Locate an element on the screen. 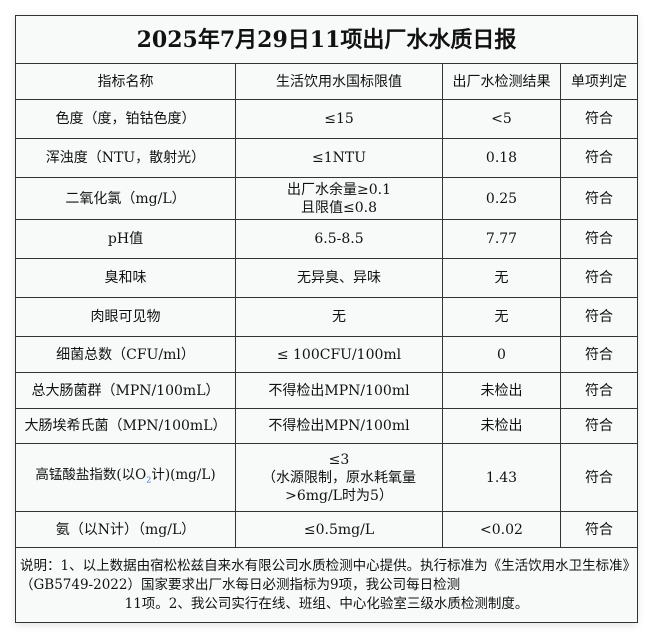  result-value: 1.43 is located at coordinates (501, 477).